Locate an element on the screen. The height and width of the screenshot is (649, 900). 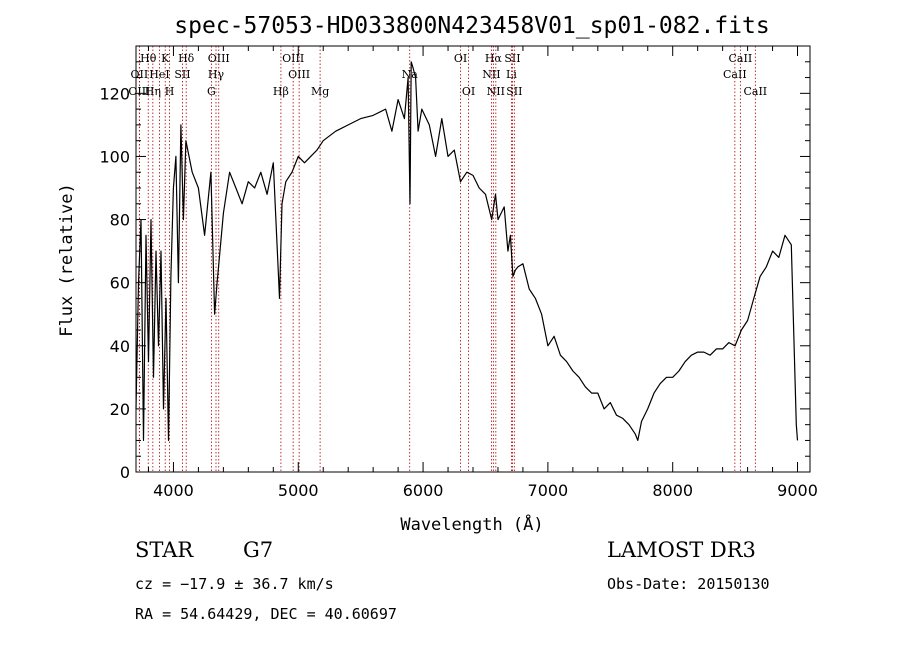
x-tick-label: 5000 is located at coordinates (298, 490).